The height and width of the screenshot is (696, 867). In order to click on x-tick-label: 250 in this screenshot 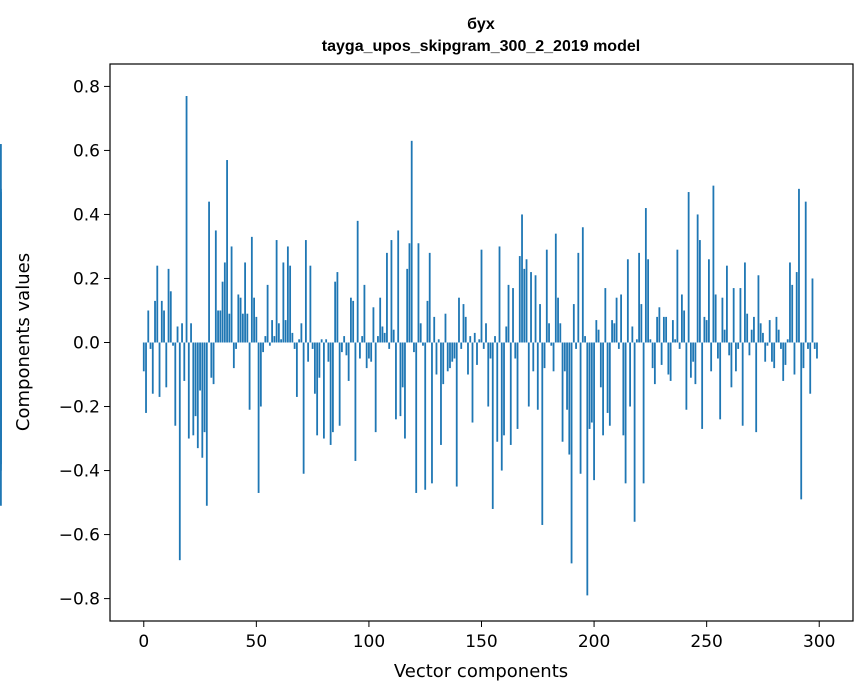, I will do `click(706, 642)`.